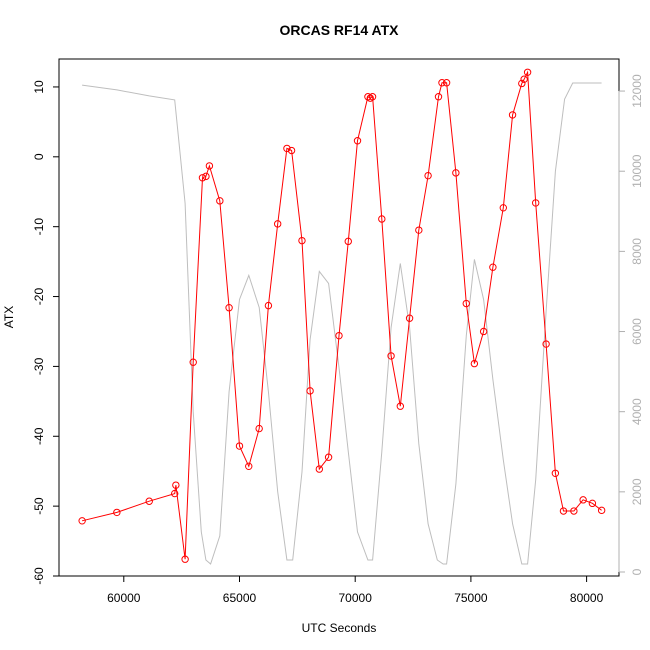 This screenshot has width=650, height=650. I want to click on y-tick-label: 0, so click(39, 156).